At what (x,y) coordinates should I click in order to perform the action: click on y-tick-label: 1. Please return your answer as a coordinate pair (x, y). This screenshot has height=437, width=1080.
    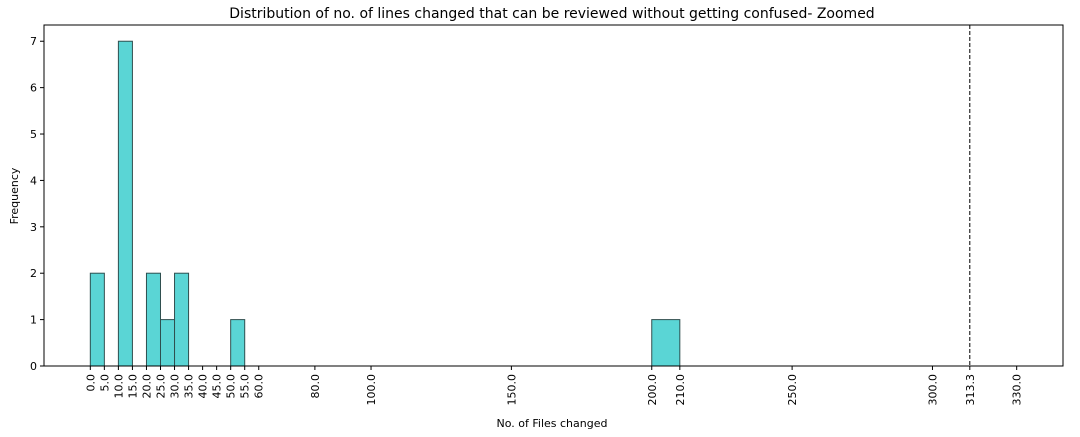
    Looking at the image, I should click on (33, 320).